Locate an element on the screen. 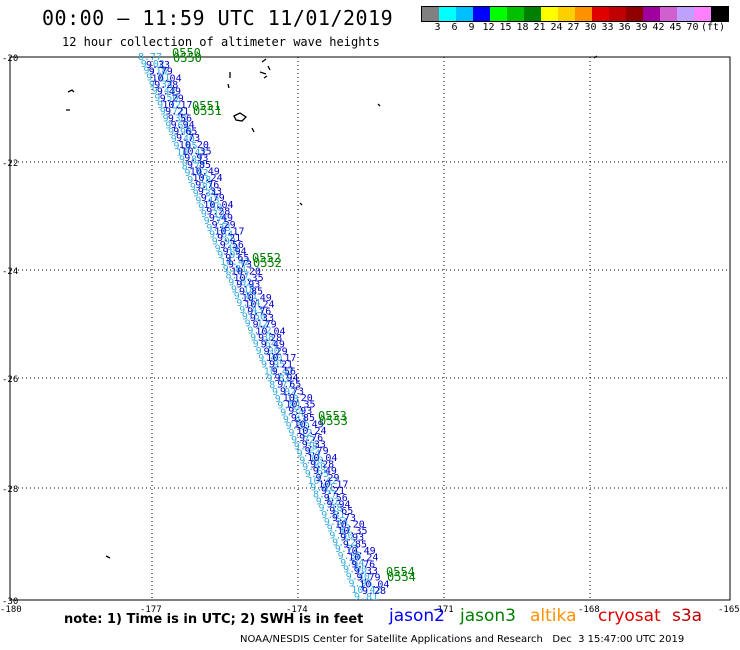  pass-time-label: 0550 is located at coordinates (186, 53).